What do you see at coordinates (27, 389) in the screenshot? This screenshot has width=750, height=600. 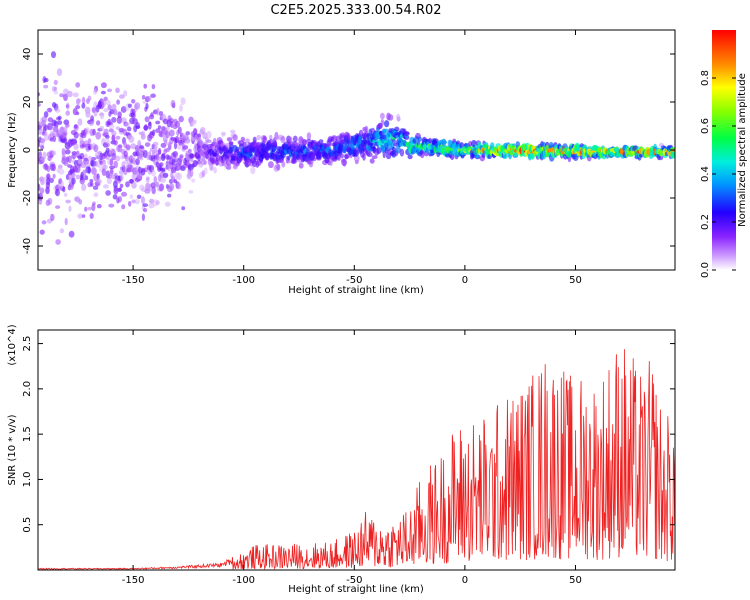 I see `y-tick-label: 2.0` at bounding box center [27, 389].